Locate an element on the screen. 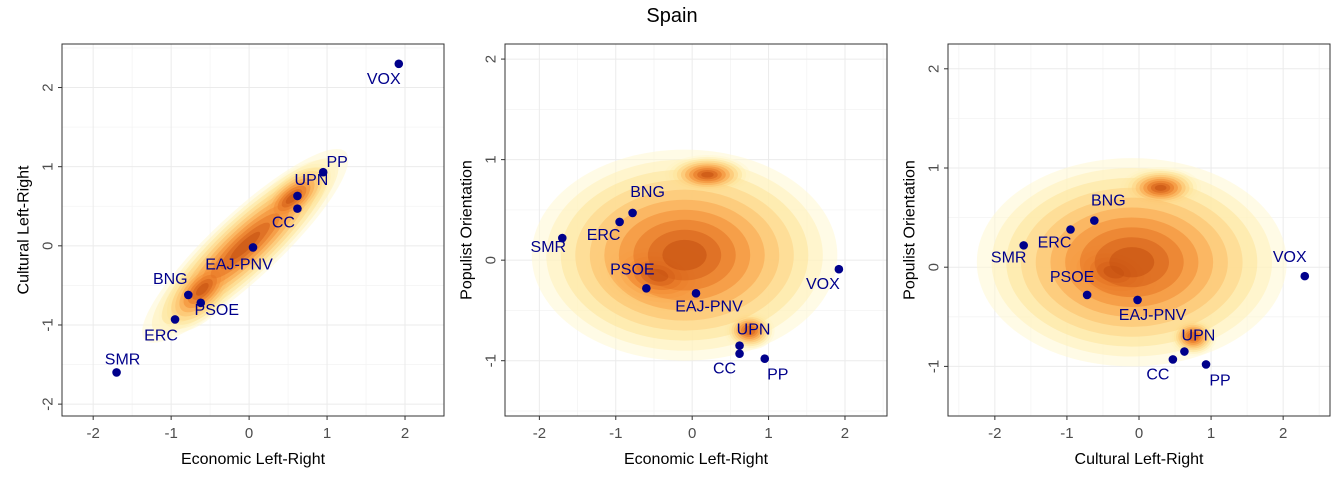 The image size is (1344, 480). x-axis-title: Cultural Left-Right is located at coordinates (1140, 459).